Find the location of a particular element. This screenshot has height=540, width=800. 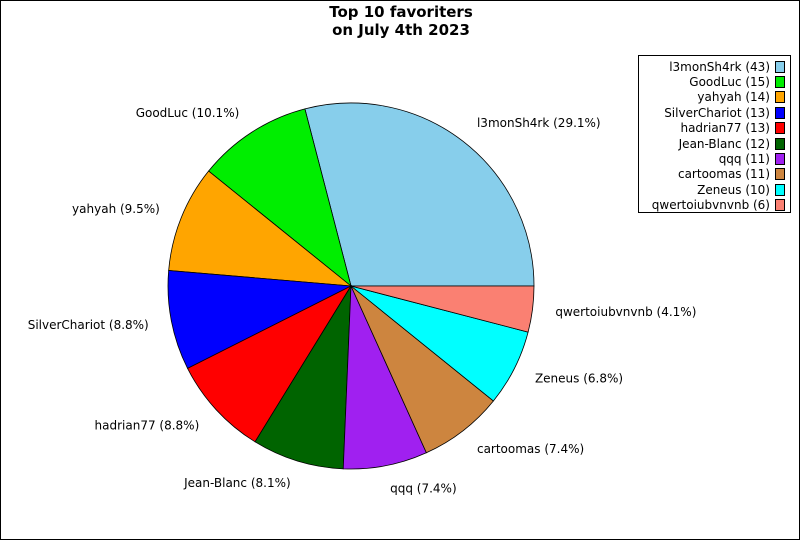

legend-item-l3monsh4rk: l3monSh4rk (43) is located at coordinates (712, 66).